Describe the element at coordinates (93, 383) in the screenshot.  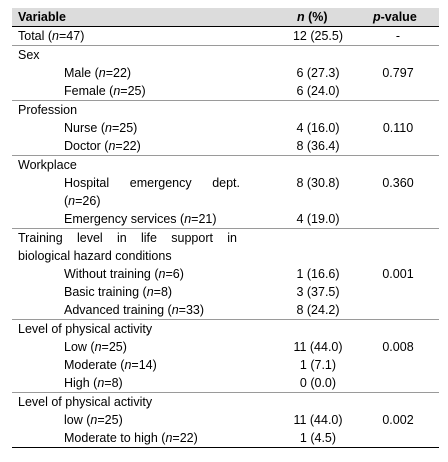
I see `row-label: High (n=8)` at that location.